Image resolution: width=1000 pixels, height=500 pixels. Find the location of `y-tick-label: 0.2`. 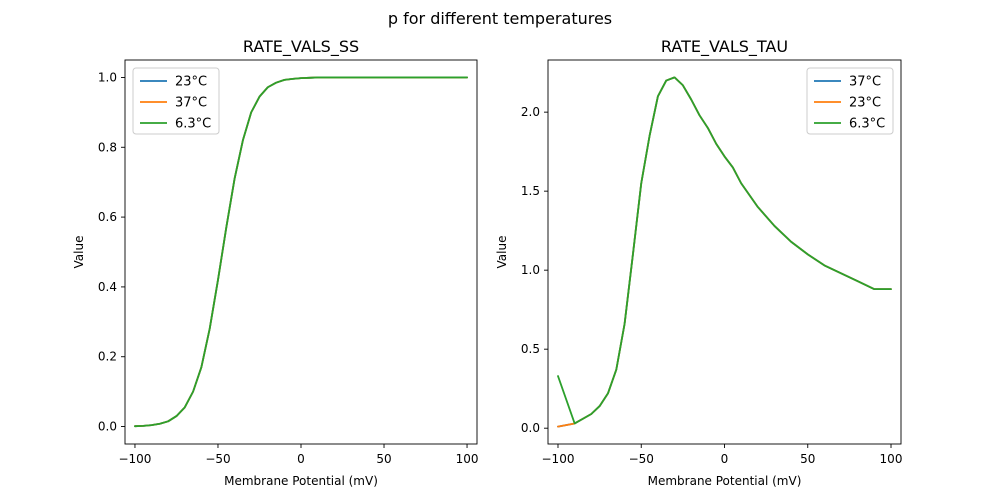

y-tick-label: 0.2 is located at coordinates (107, 357).